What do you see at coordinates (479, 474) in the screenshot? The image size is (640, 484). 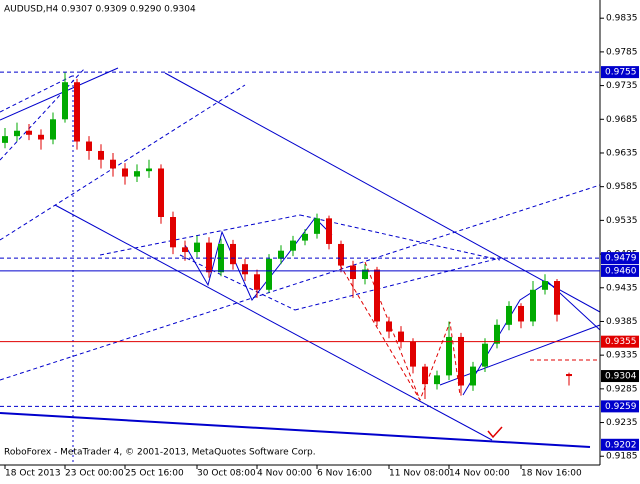 I see `x-tick-label: 14 Nov 00:00` at bounding box center [479, 474].